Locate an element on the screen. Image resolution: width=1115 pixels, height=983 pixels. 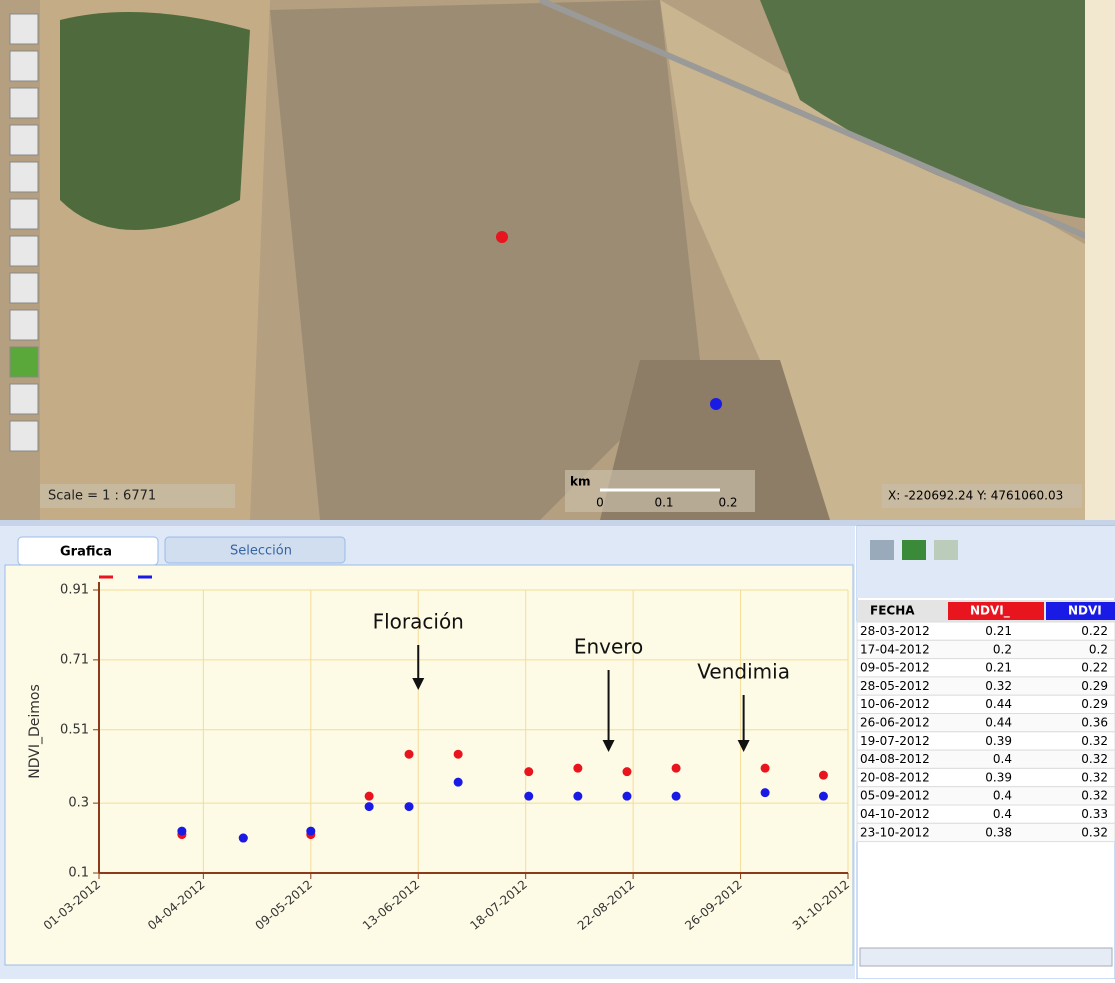
cell-value: 0.21 is located at coordinates (998, 668).